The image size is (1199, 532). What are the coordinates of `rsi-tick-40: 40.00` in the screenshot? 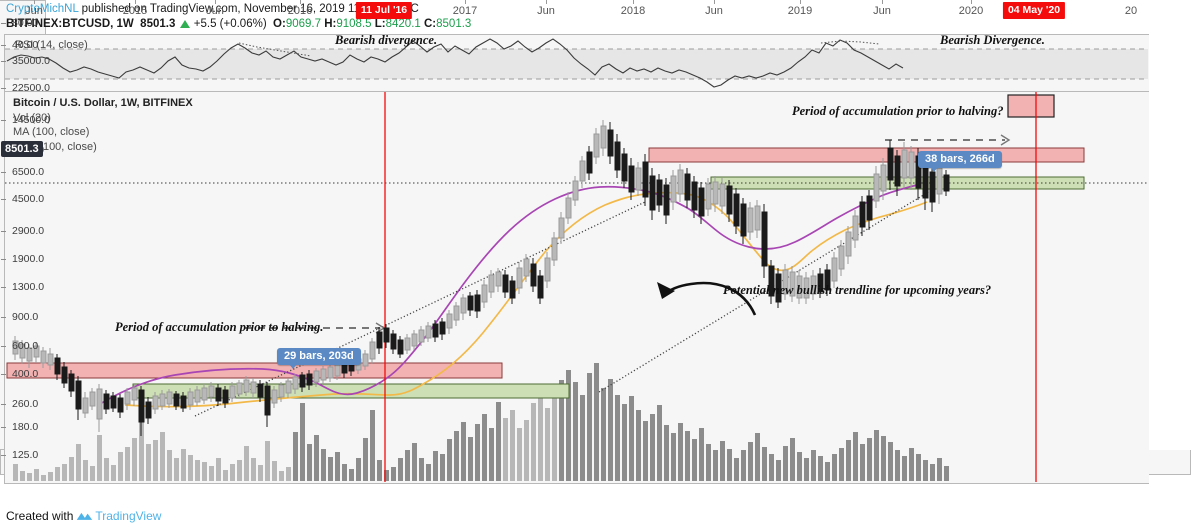 It's located at (25, 45).